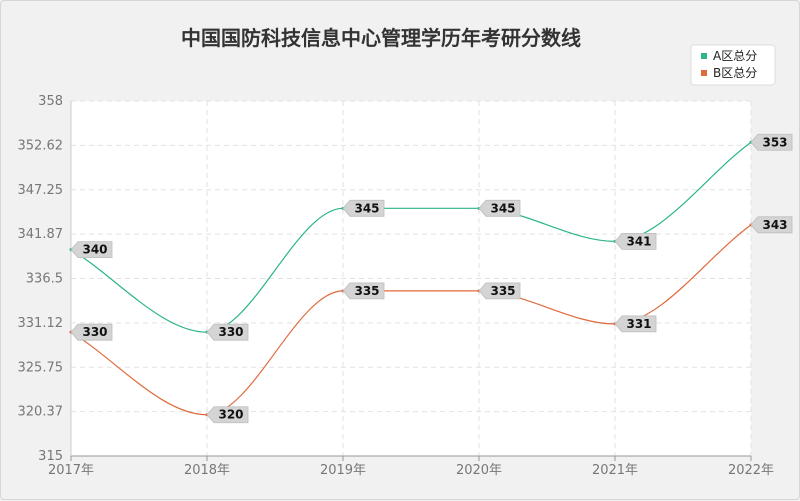 This screenshot has width=800, height=501. I want to click on data-label: 340, so click(94, 250).